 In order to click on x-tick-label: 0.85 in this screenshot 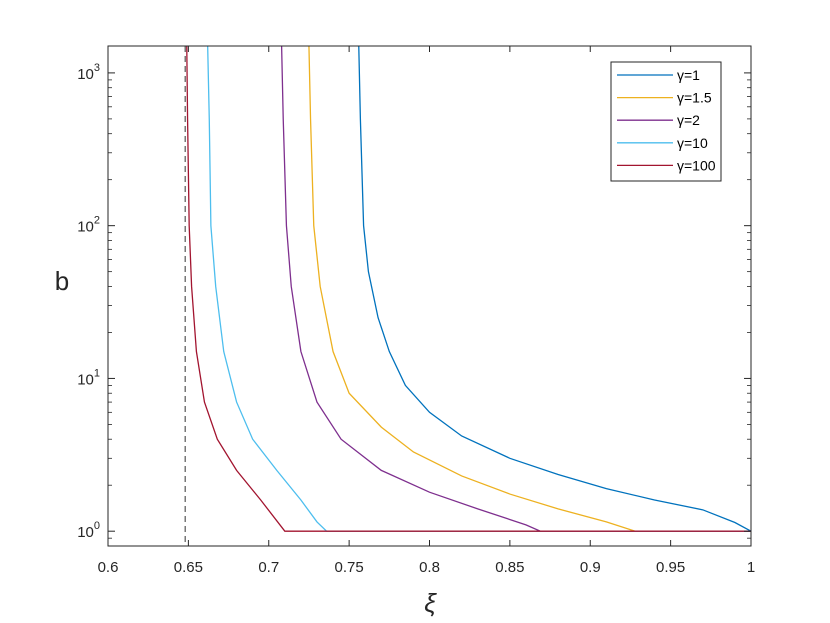, I will do `click(509, 567)`.